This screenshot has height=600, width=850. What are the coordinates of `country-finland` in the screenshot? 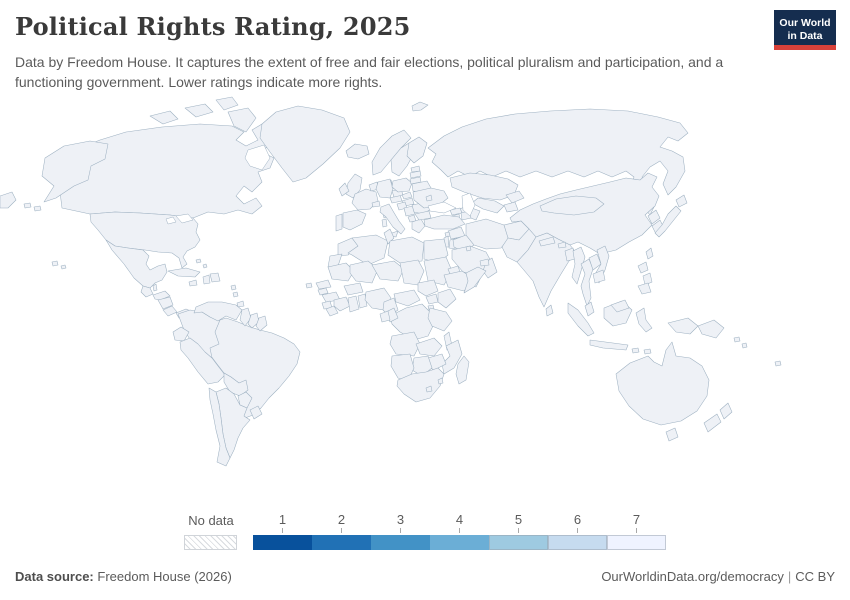 It's located at (417, 150).